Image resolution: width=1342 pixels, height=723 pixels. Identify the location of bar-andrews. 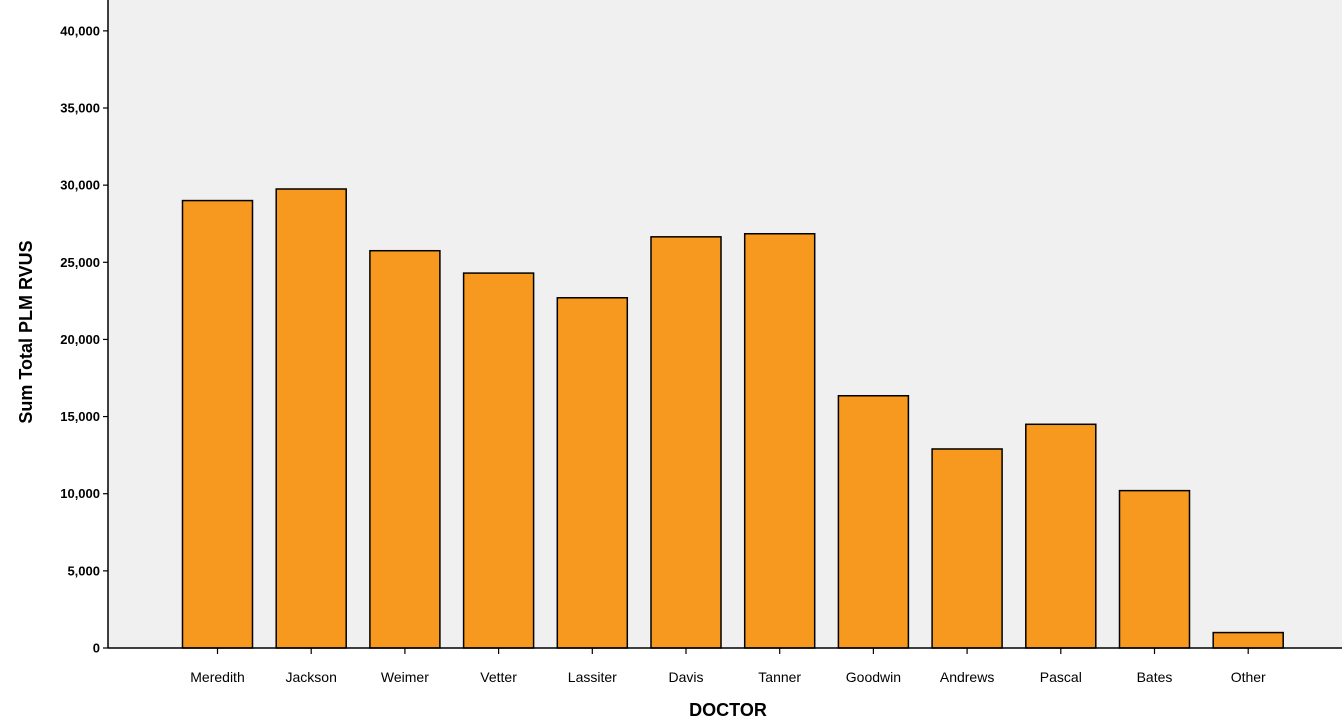
(967, 548).